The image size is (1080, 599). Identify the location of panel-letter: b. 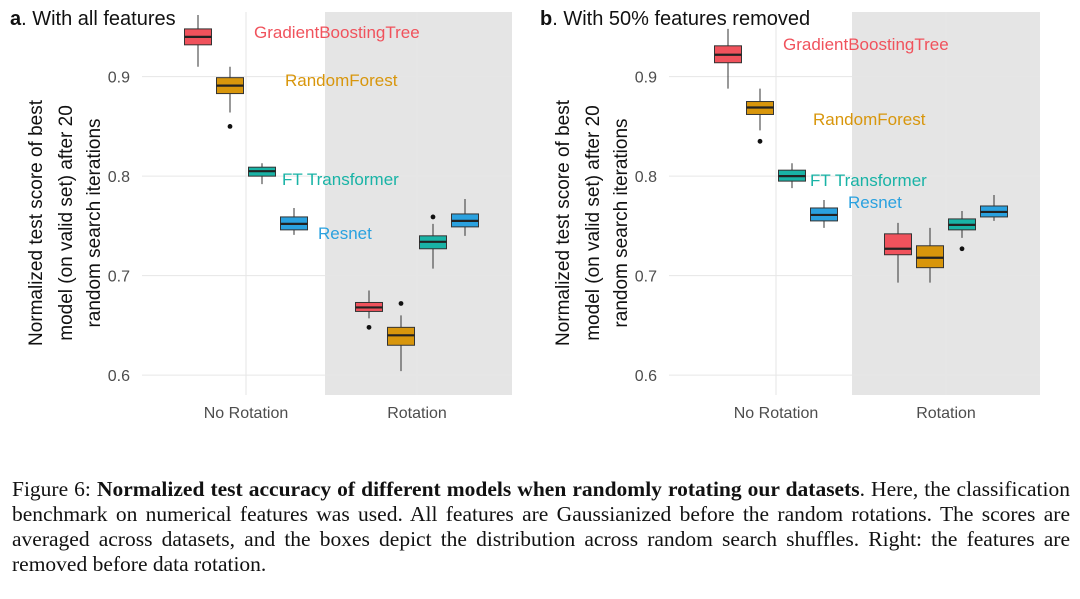
(546, 19).